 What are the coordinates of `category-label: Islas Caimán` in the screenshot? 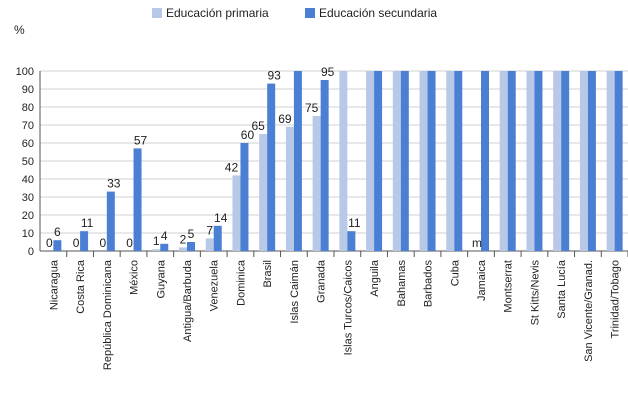 It's located at (295, 292).